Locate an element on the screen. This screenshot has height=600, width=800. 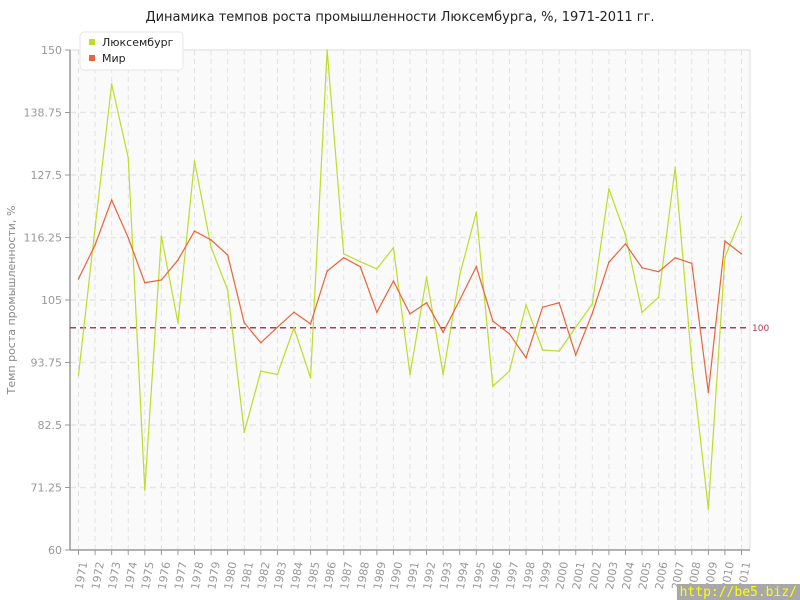
x-tick-label: 1981 is located at coordinates (247, 576).